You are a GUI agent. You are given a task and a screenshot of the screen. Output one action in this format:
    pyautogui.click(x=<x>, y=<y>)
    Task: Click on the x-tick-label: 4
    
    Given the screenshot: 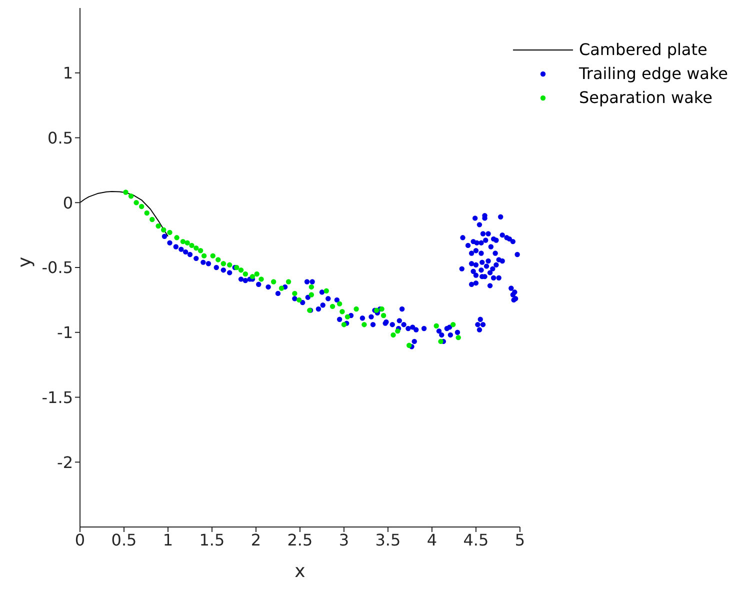 What is the action you would take?
    pyautogui.click(x=432, y=540)
    